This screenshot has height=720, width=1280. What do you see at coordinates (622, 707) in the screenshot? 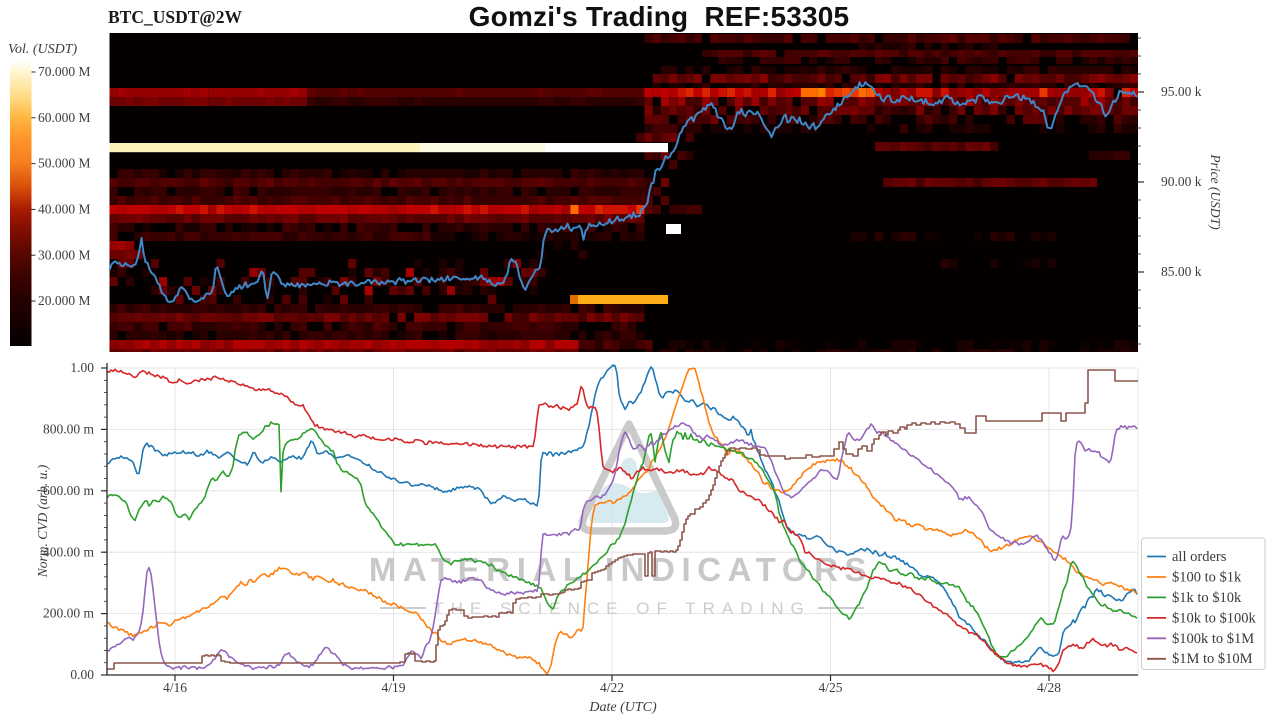
I see `svg-text: Date (UTC)` at bounding box center [622, 707].